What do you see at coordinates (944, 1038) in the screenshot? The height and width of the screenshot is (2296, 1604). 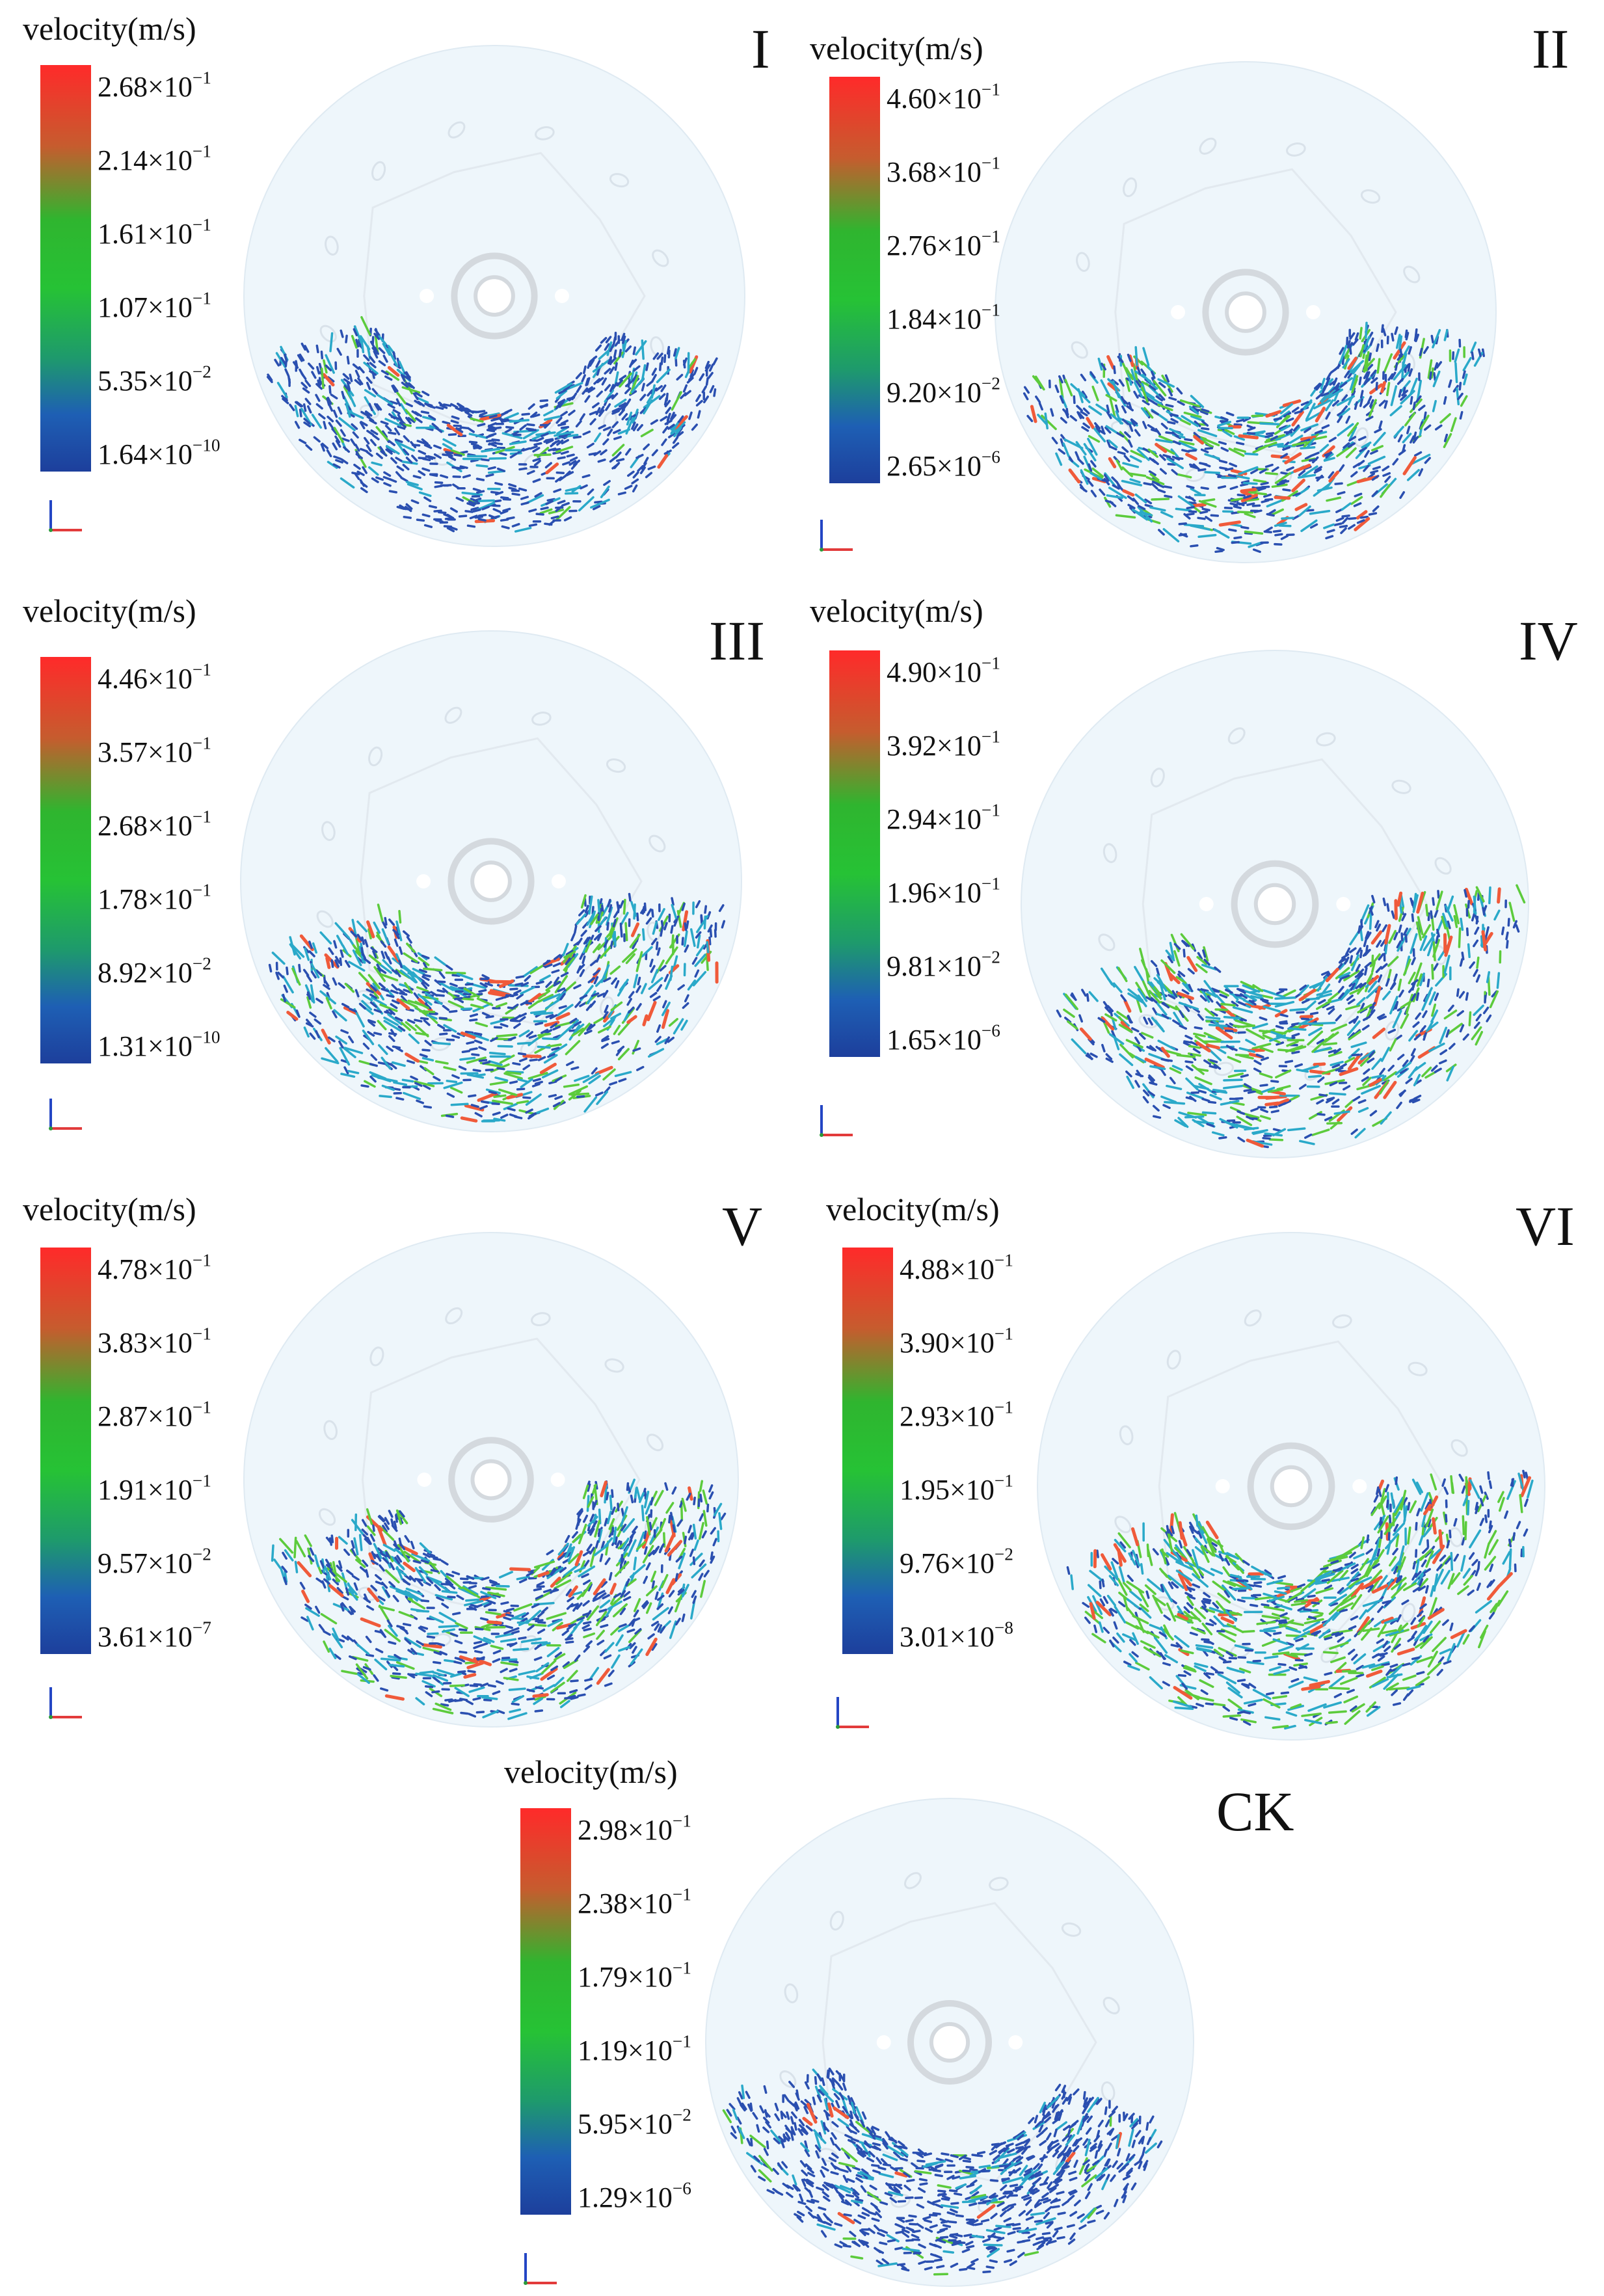 I see `colorbar-tick-label: 1.65×10⁻⁶` at bounding box center [944, 1038].